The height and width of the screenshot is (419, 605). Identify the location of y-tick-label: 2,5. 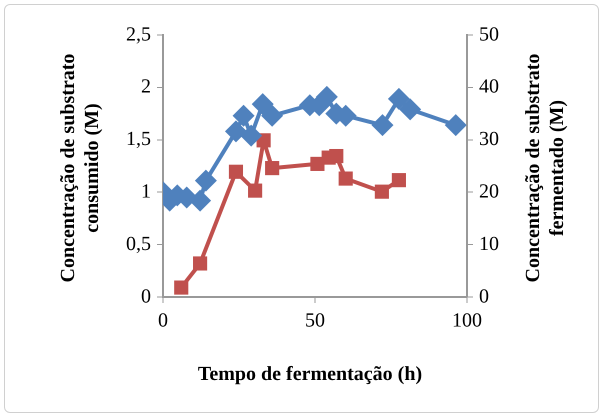
(138, 34).